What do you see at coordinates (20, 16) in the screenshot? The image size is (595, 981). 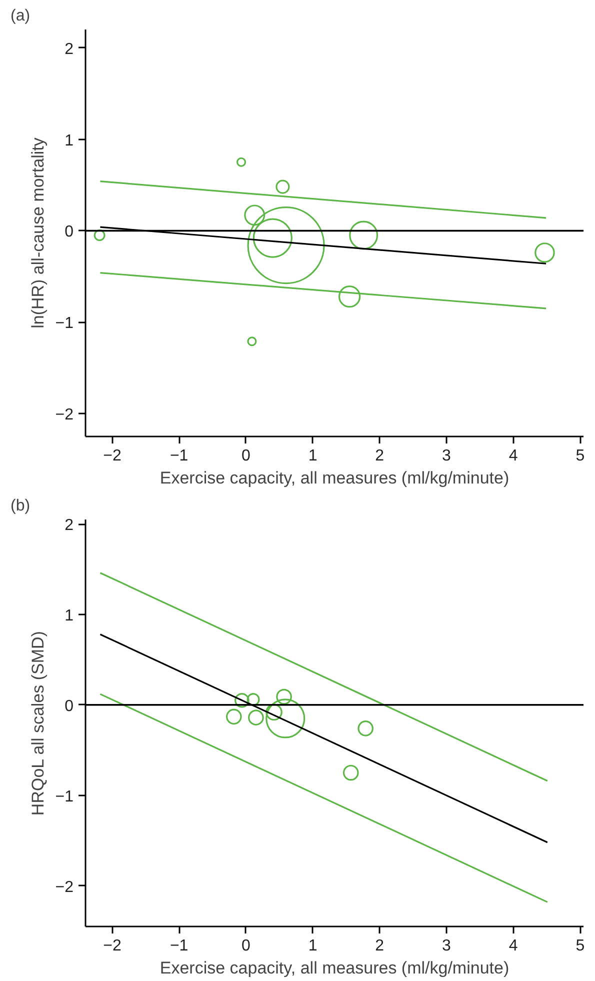 I see `chart-title: (a)` at bounding box center [20, 16].